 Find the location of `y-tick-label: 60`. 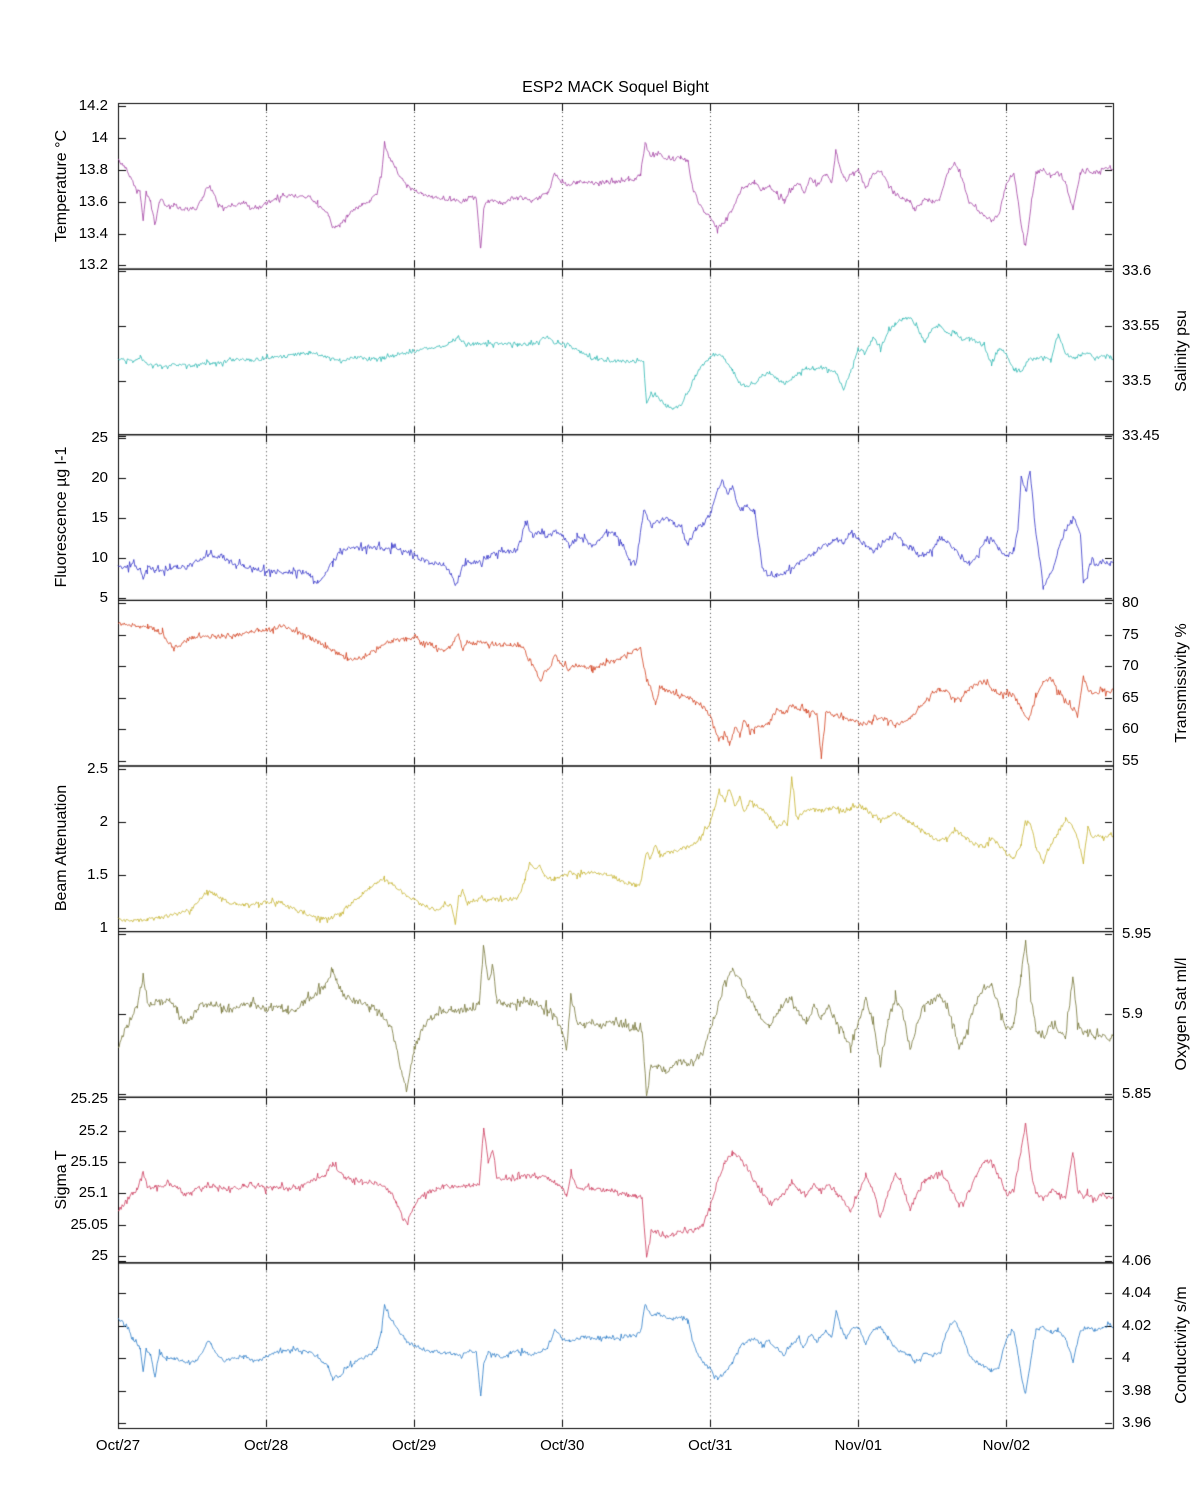

y-tick-label: 60 is located at coordinates (1130, 729).